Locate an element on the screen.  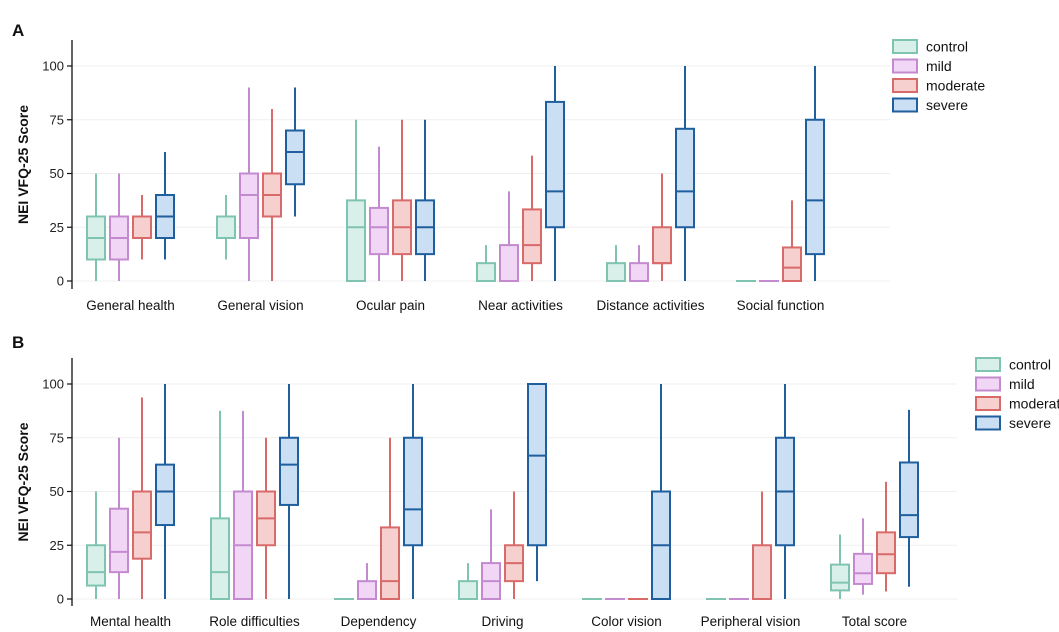
x-category-label: Driving is located at coordinates (502, 621).